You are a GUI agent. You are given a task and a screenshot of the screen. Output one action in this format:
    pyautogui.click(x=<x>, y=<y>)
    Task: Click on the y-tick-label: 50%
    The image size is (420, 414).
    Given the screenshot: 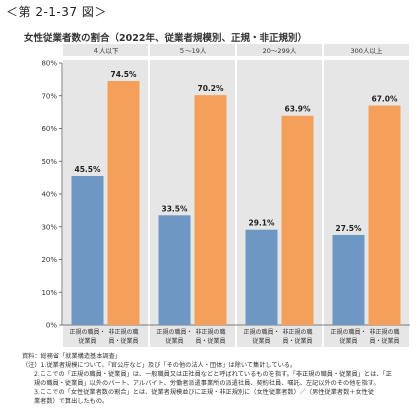 What is the action you would take?
    pyautogui.click(x=49, y=162)
    